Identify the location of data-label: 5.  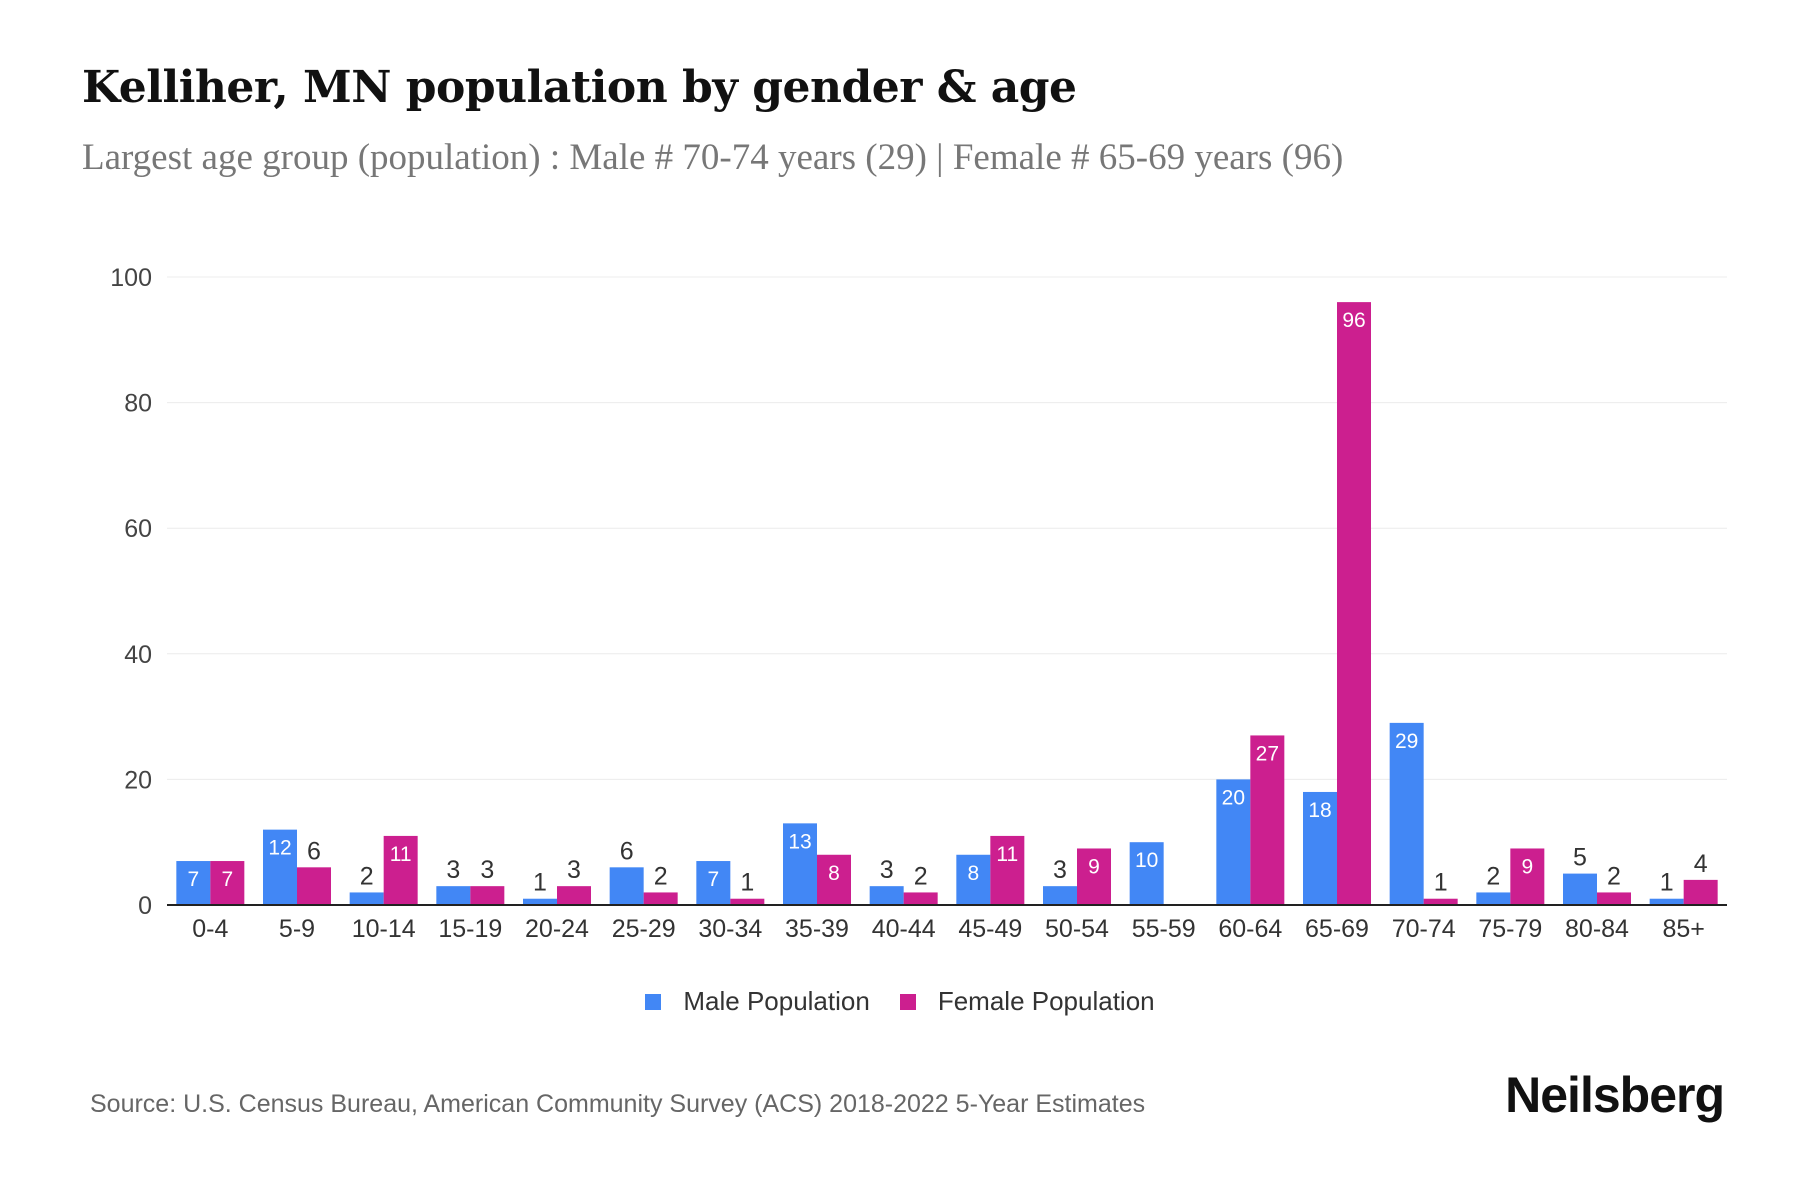
(1580, 858).